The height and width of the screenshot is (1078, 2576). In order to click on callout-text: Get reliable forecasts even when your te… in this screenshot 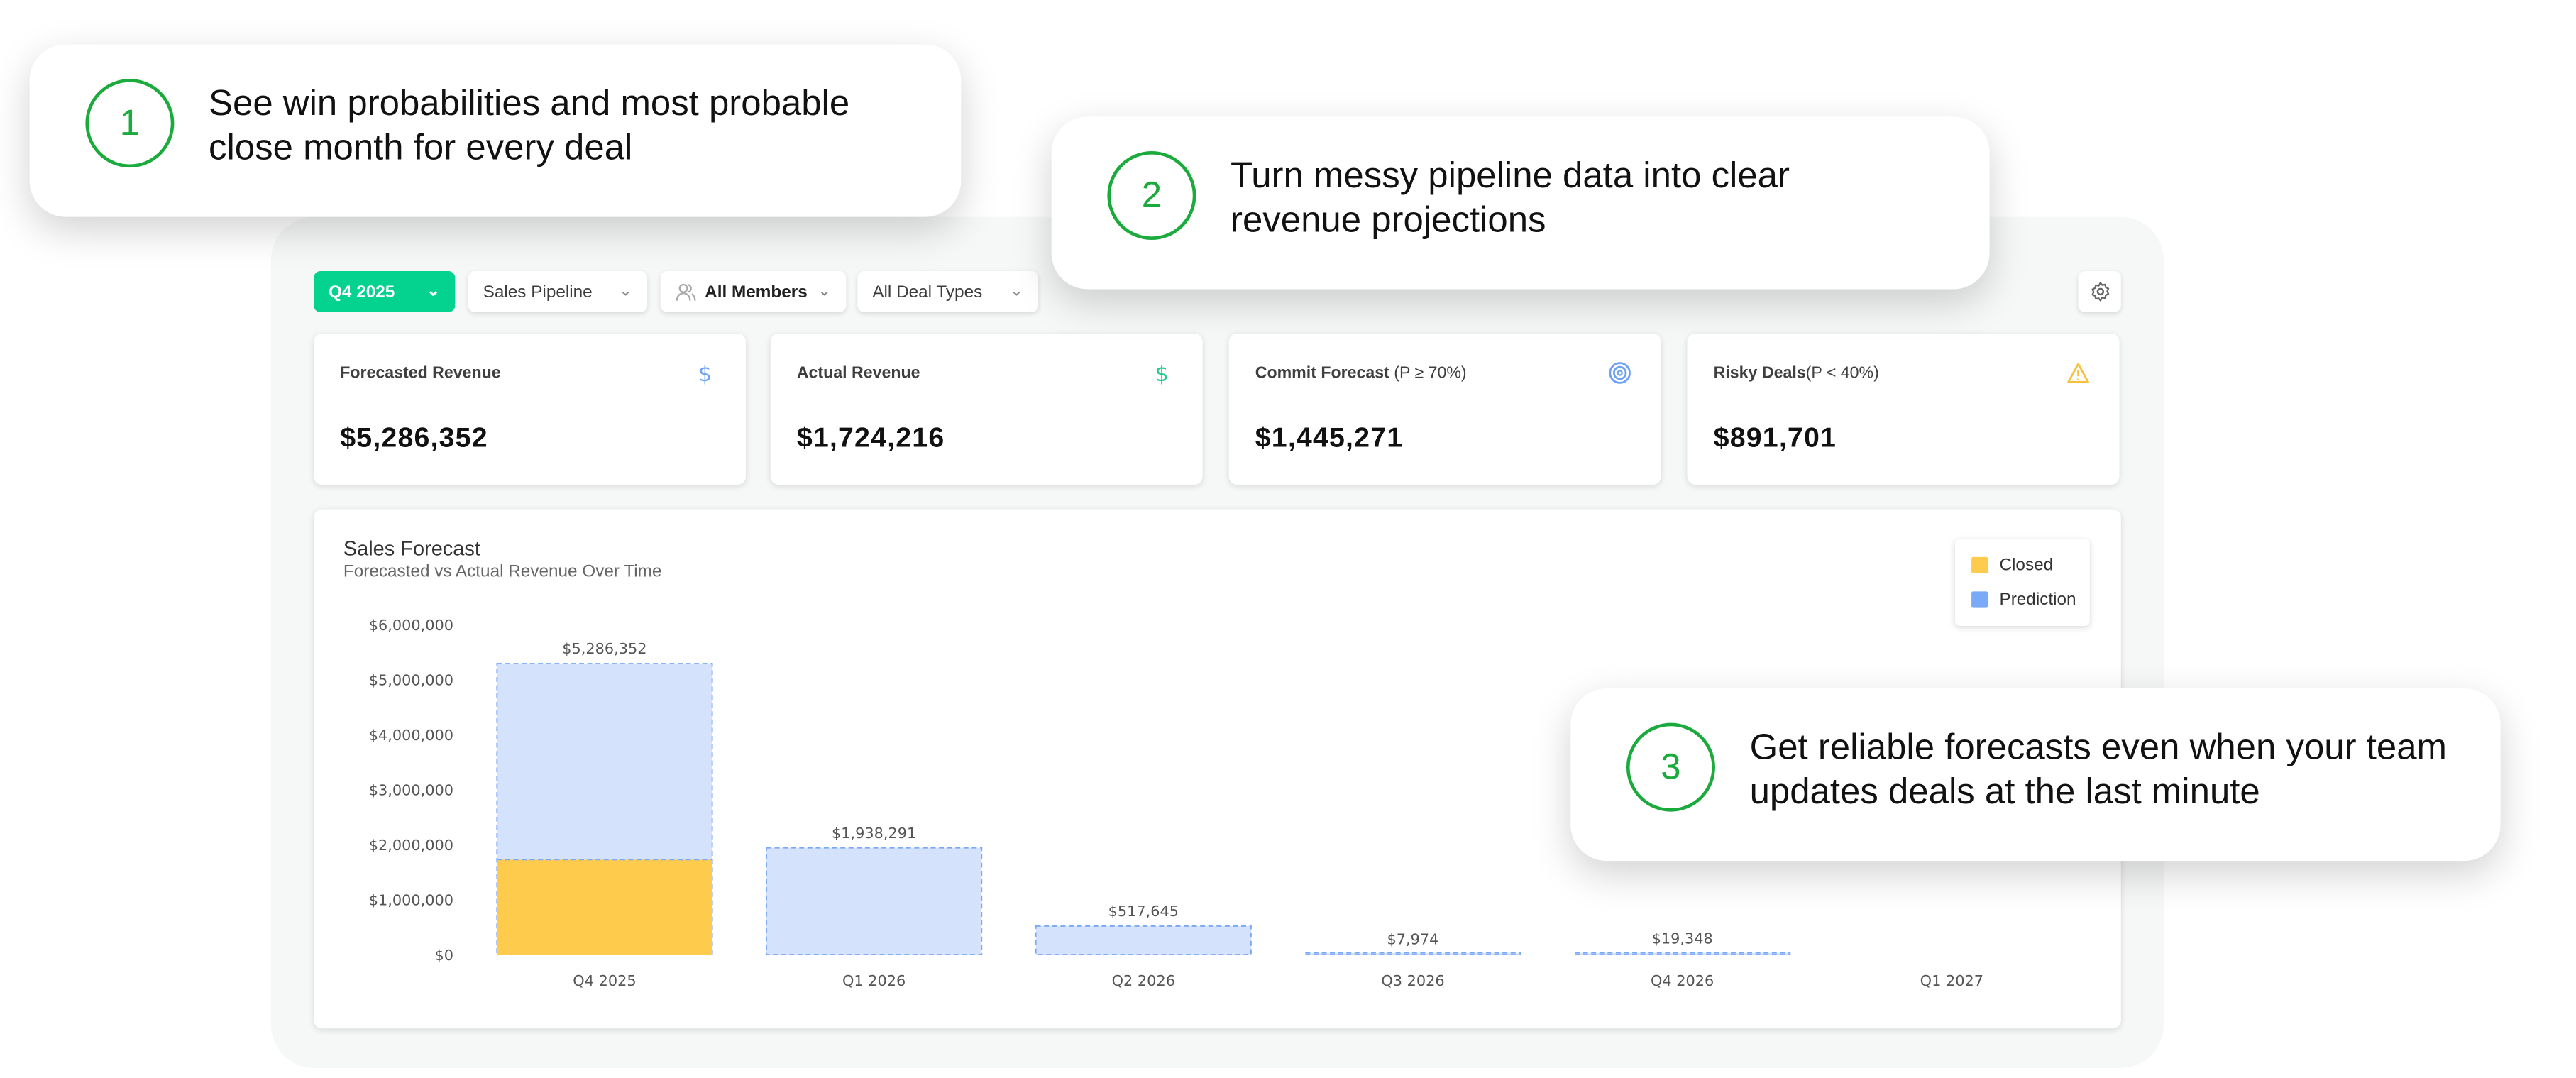, I will do `click(2098, 769)`.